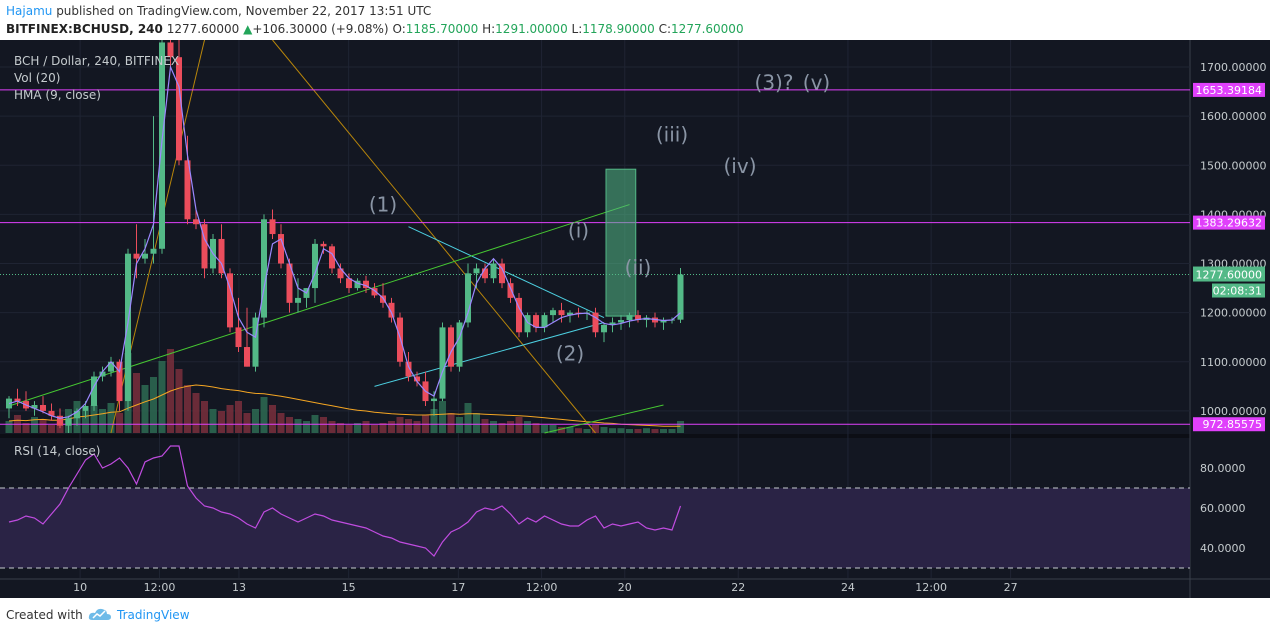 This screenshot has height=633, width=1270. What do you see at coordinates (442, 29) in the screenshot?
I see `open-value: 1185.70000` at bounding box center [442, 29].